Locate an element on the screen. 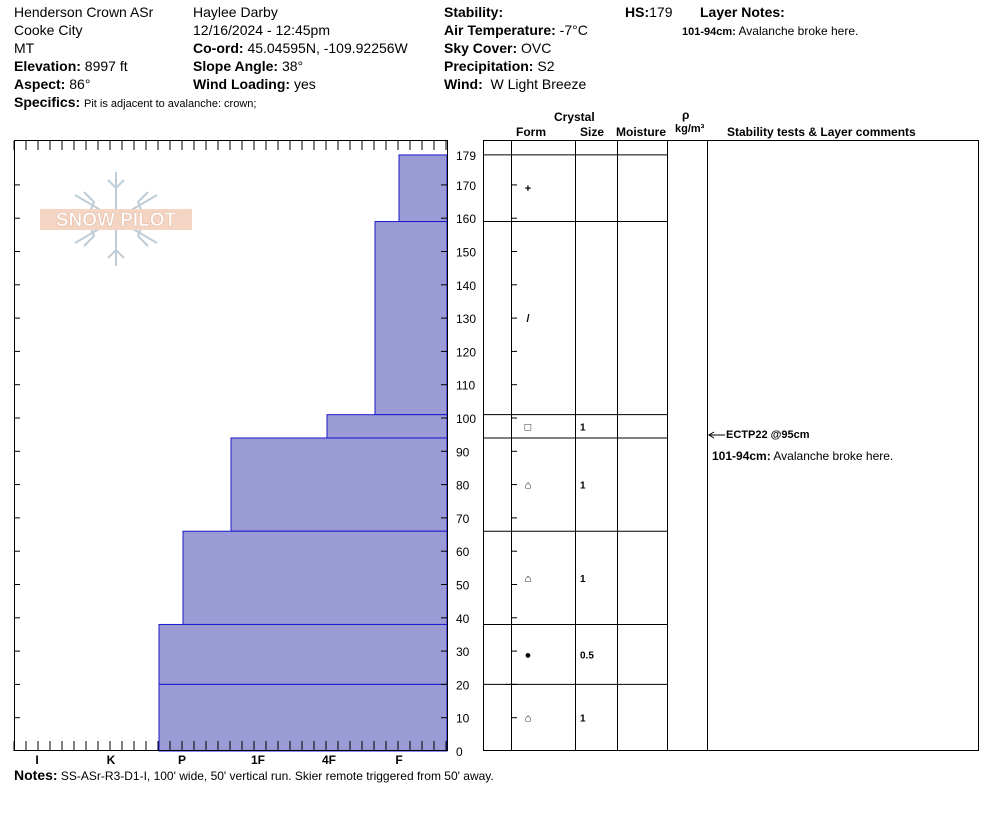 The width and height of the screenshot is (994, 840). slope-angle: Slope Angle: 38° is located at coordinates (248, 66).